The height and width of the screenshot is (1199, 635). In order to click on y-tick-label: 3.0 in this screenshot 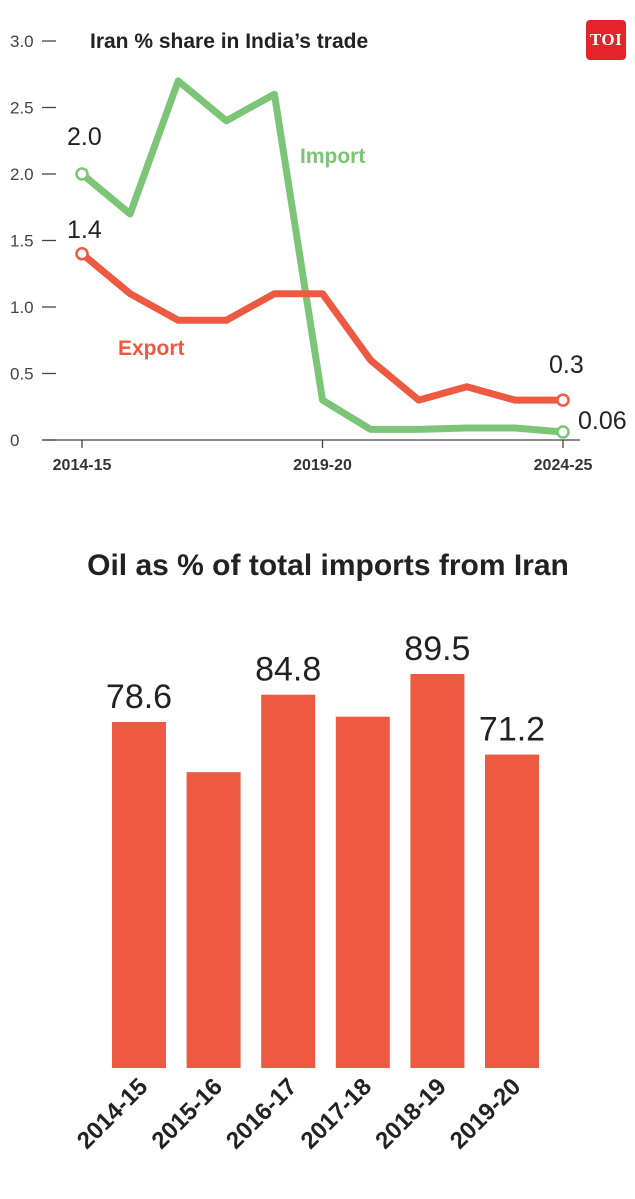, I will do `click(22, 41)`.